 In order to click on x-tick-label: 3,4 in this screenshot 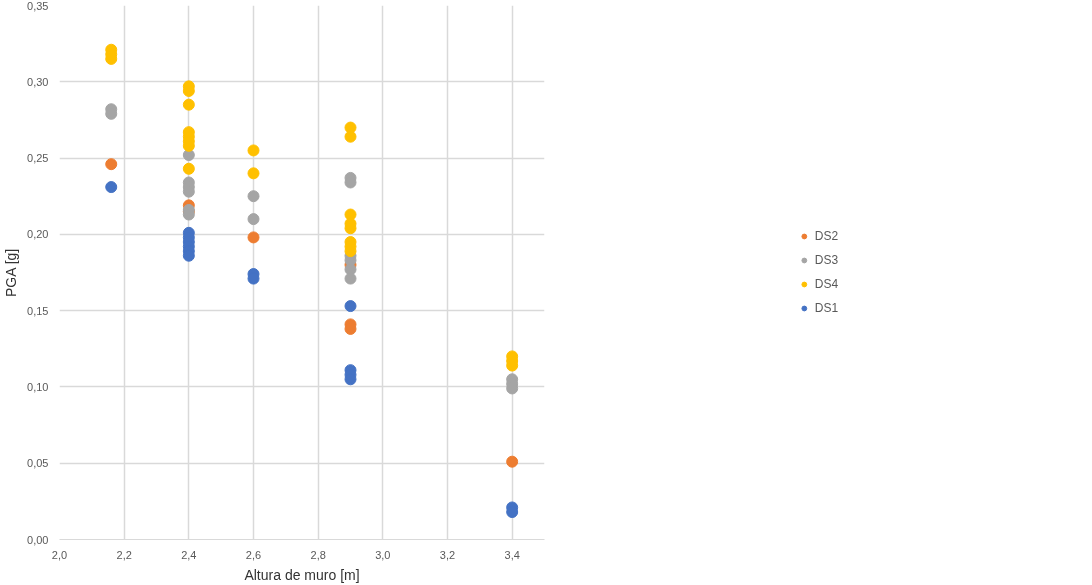, I will do `click(512, 554)`.